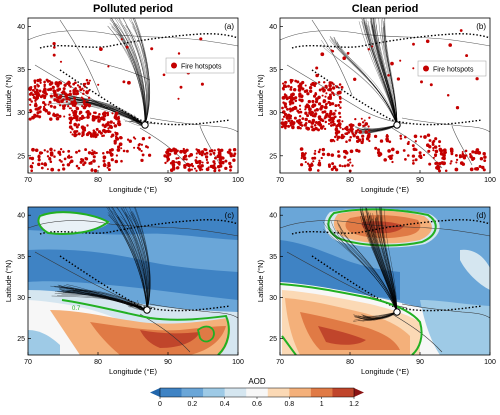 The width and height of the screenshot is (500, 415). I want to click on panel-c-contour-label: 0.7, so click(76, 309).